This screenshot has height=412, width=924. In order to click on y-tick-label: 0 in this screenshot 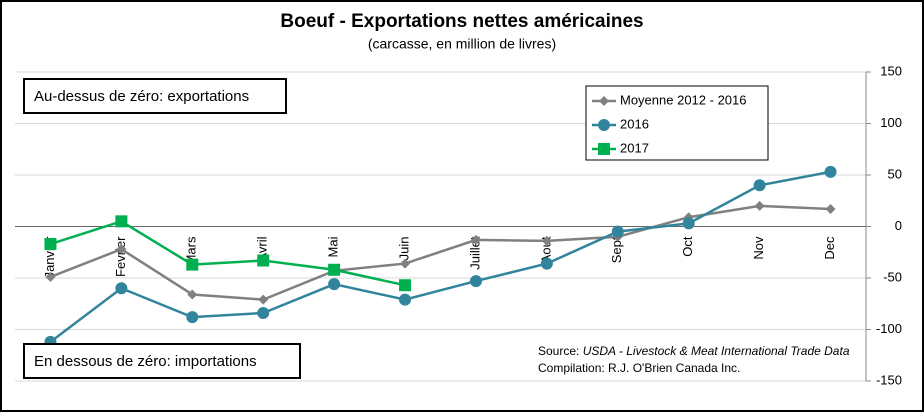, I will do `click(898, 225)`.